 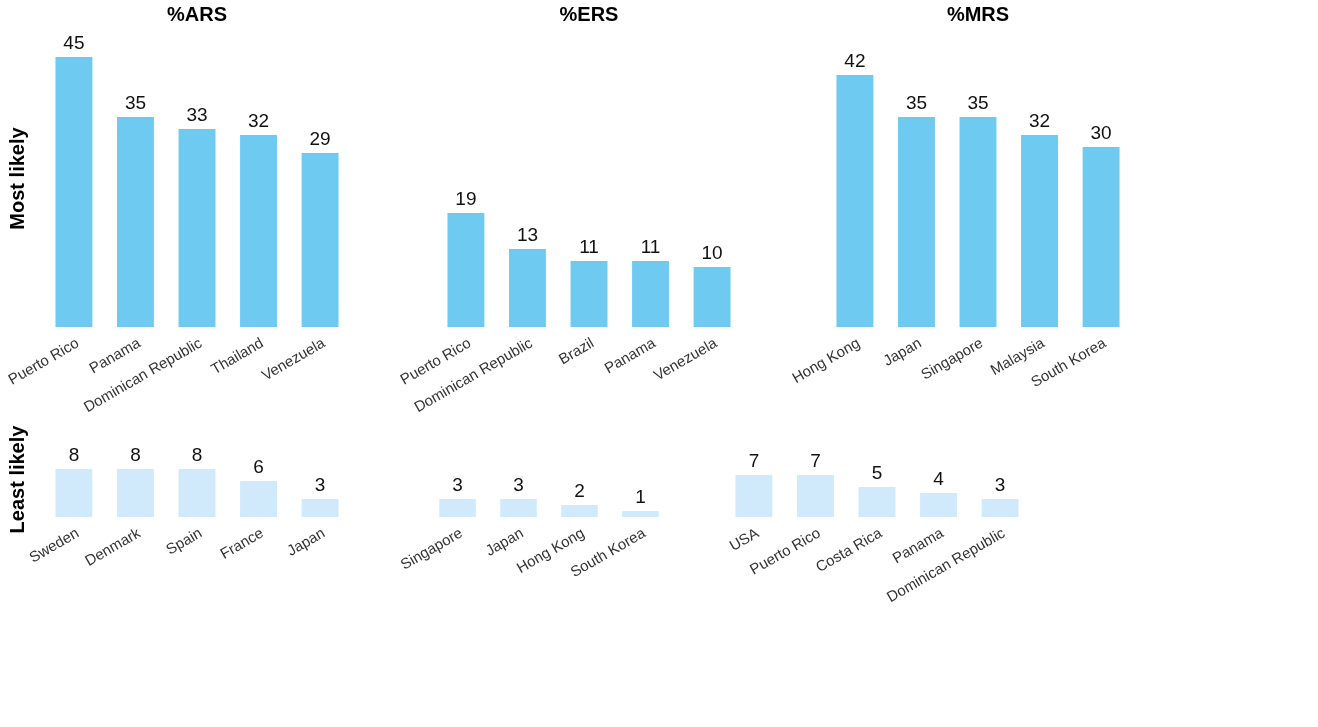 What do you see at coordinates (640, 496) in the screenshot?
I see `data-label: 1` at bounding box center [640, 496].